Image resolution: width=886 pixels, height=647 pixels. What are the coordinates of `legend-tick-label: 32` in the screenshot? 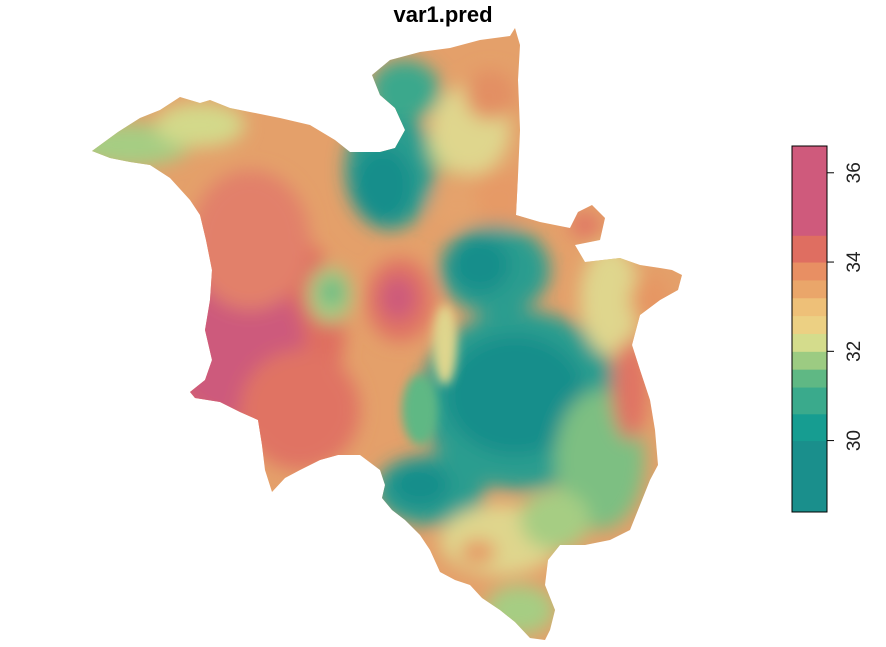 It's located at (854, 351).